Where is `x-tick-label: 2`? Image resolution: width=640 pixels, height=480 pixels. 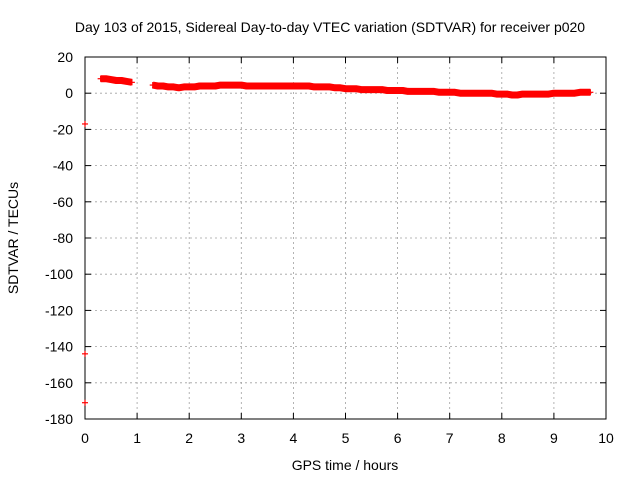 x-tick-label: 2 is located at coordinates (189, 438).